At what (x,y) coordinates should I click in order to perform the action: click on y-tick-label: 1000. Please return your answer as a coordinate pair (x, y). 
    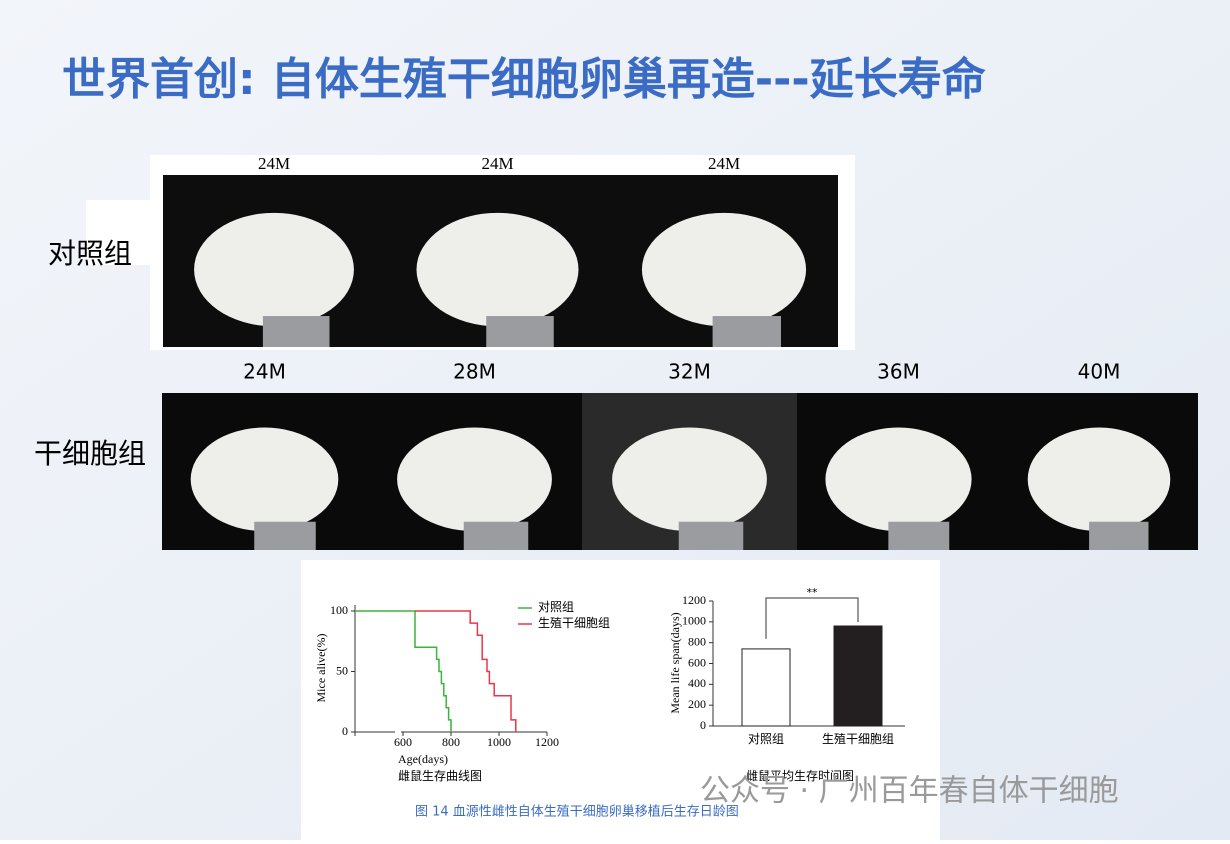
    Looking at the image, I should click on (694, 621).